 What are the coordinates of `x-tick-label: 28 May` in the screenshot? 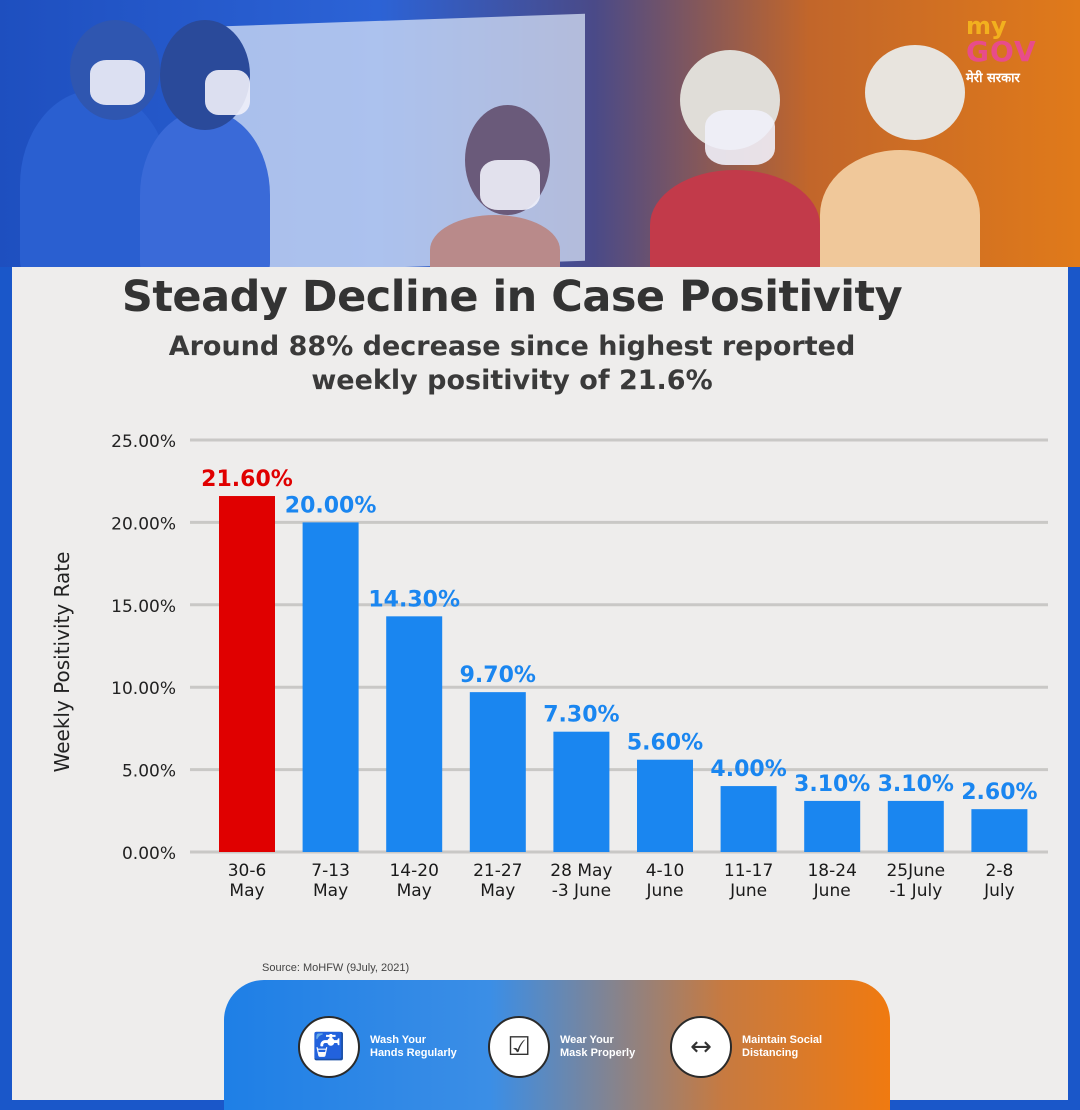 It's located at (581, 871).